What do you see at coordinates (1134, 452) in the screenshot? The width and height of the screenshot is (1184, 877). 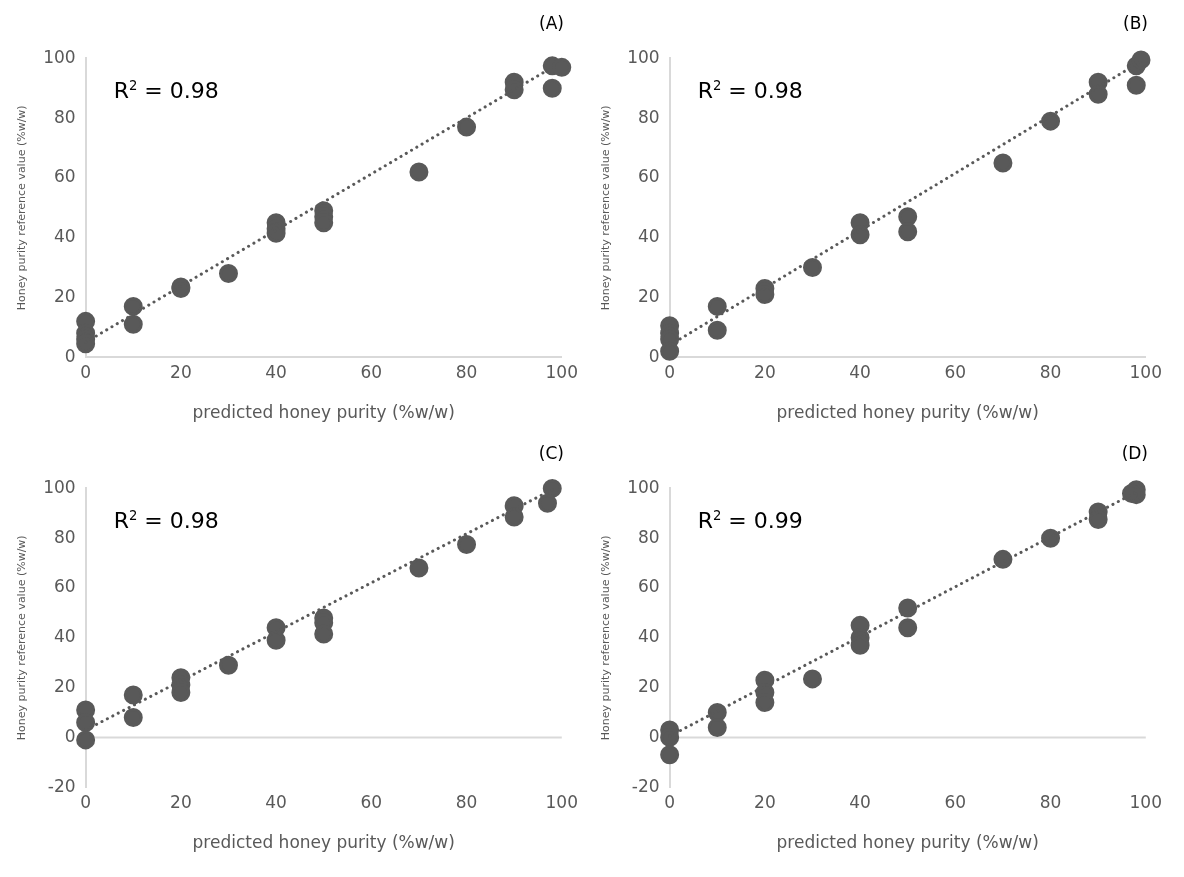 I see `chart-title: (D)` at bounding box center [1134, 452].